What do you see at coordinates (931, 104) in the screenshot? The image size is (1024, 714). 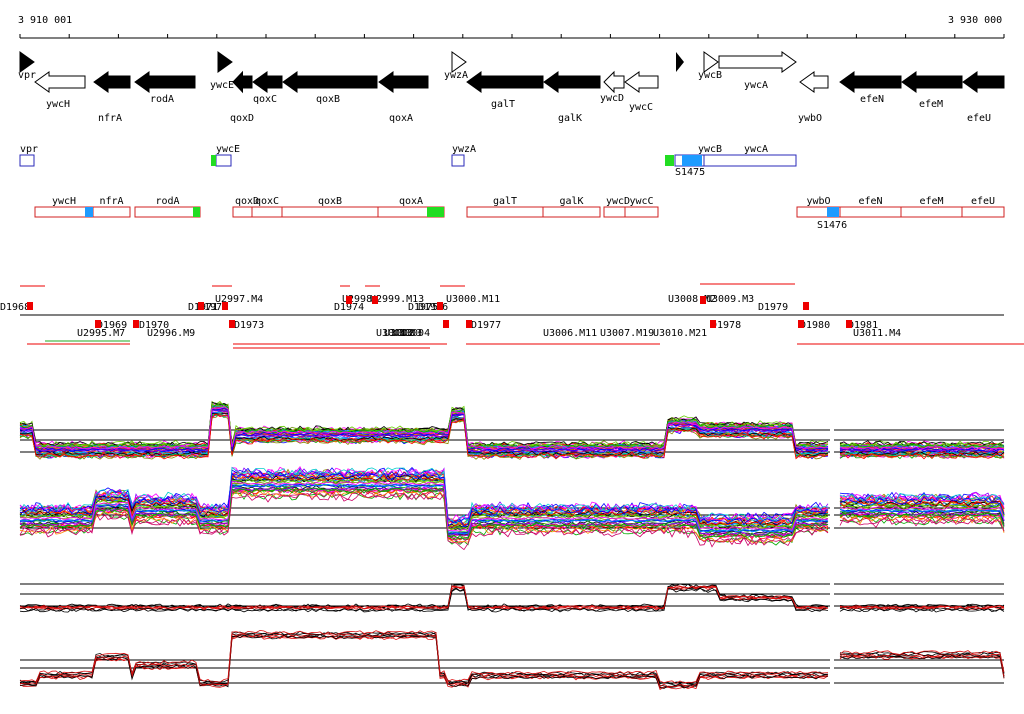 I see `gene-label: efeM` at bounding box center [931, 104].